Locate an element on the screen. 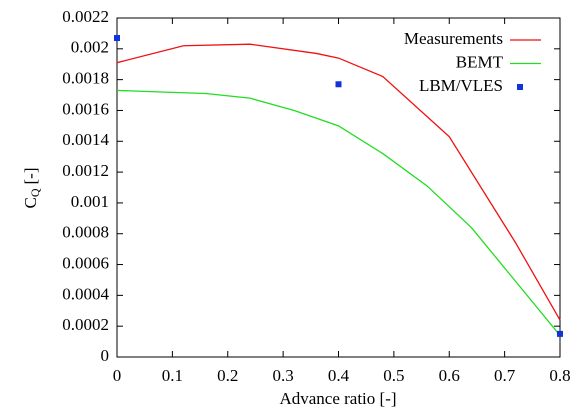  x-axis-label: Advance ratio [-] is located at coordinates (337, 398).